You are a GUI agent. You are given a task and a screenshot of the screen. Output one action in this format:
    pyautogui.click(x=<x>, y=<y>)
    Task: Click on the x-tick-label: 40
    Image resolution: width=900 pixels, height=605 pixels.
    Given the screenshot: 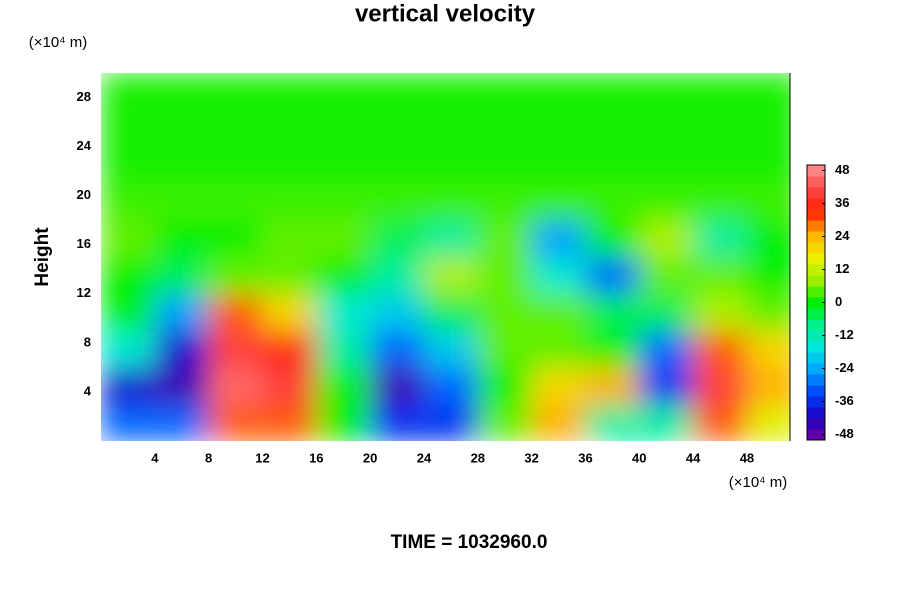 What is the action you would take?
    pyautogui.click(x=639, y=457)
    